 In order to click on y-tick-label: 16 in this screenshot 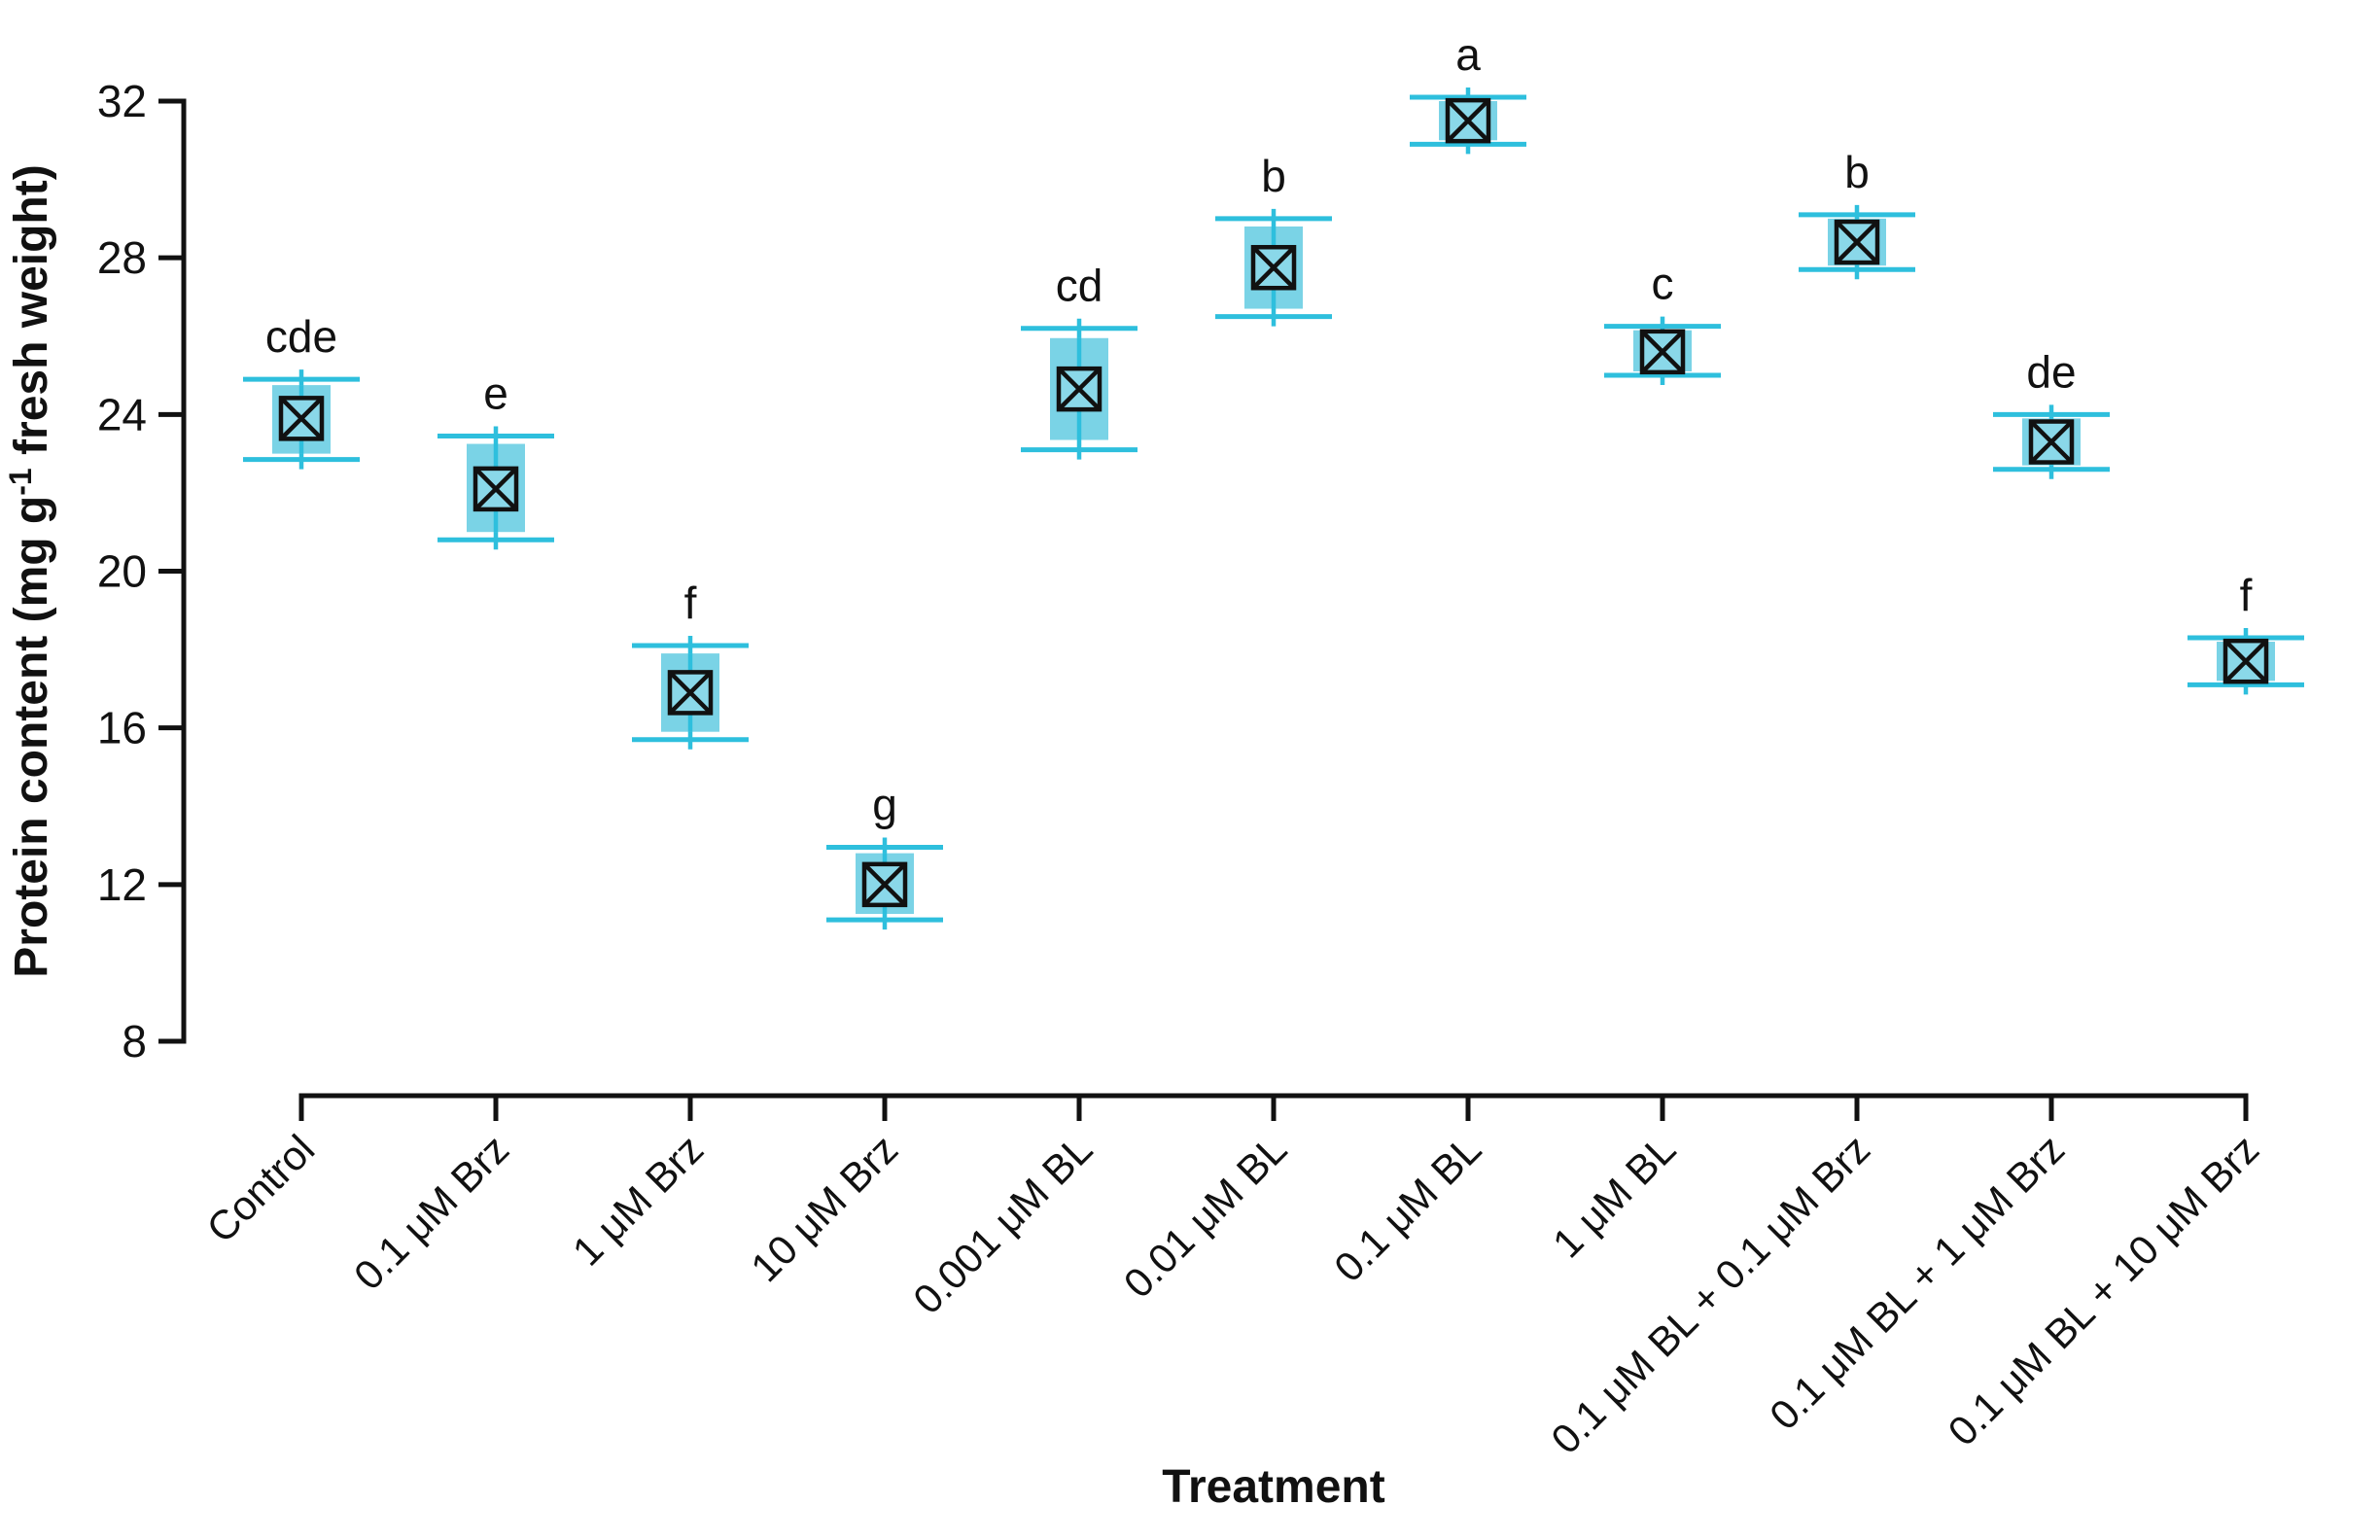, I will do `click(122, 728)`.